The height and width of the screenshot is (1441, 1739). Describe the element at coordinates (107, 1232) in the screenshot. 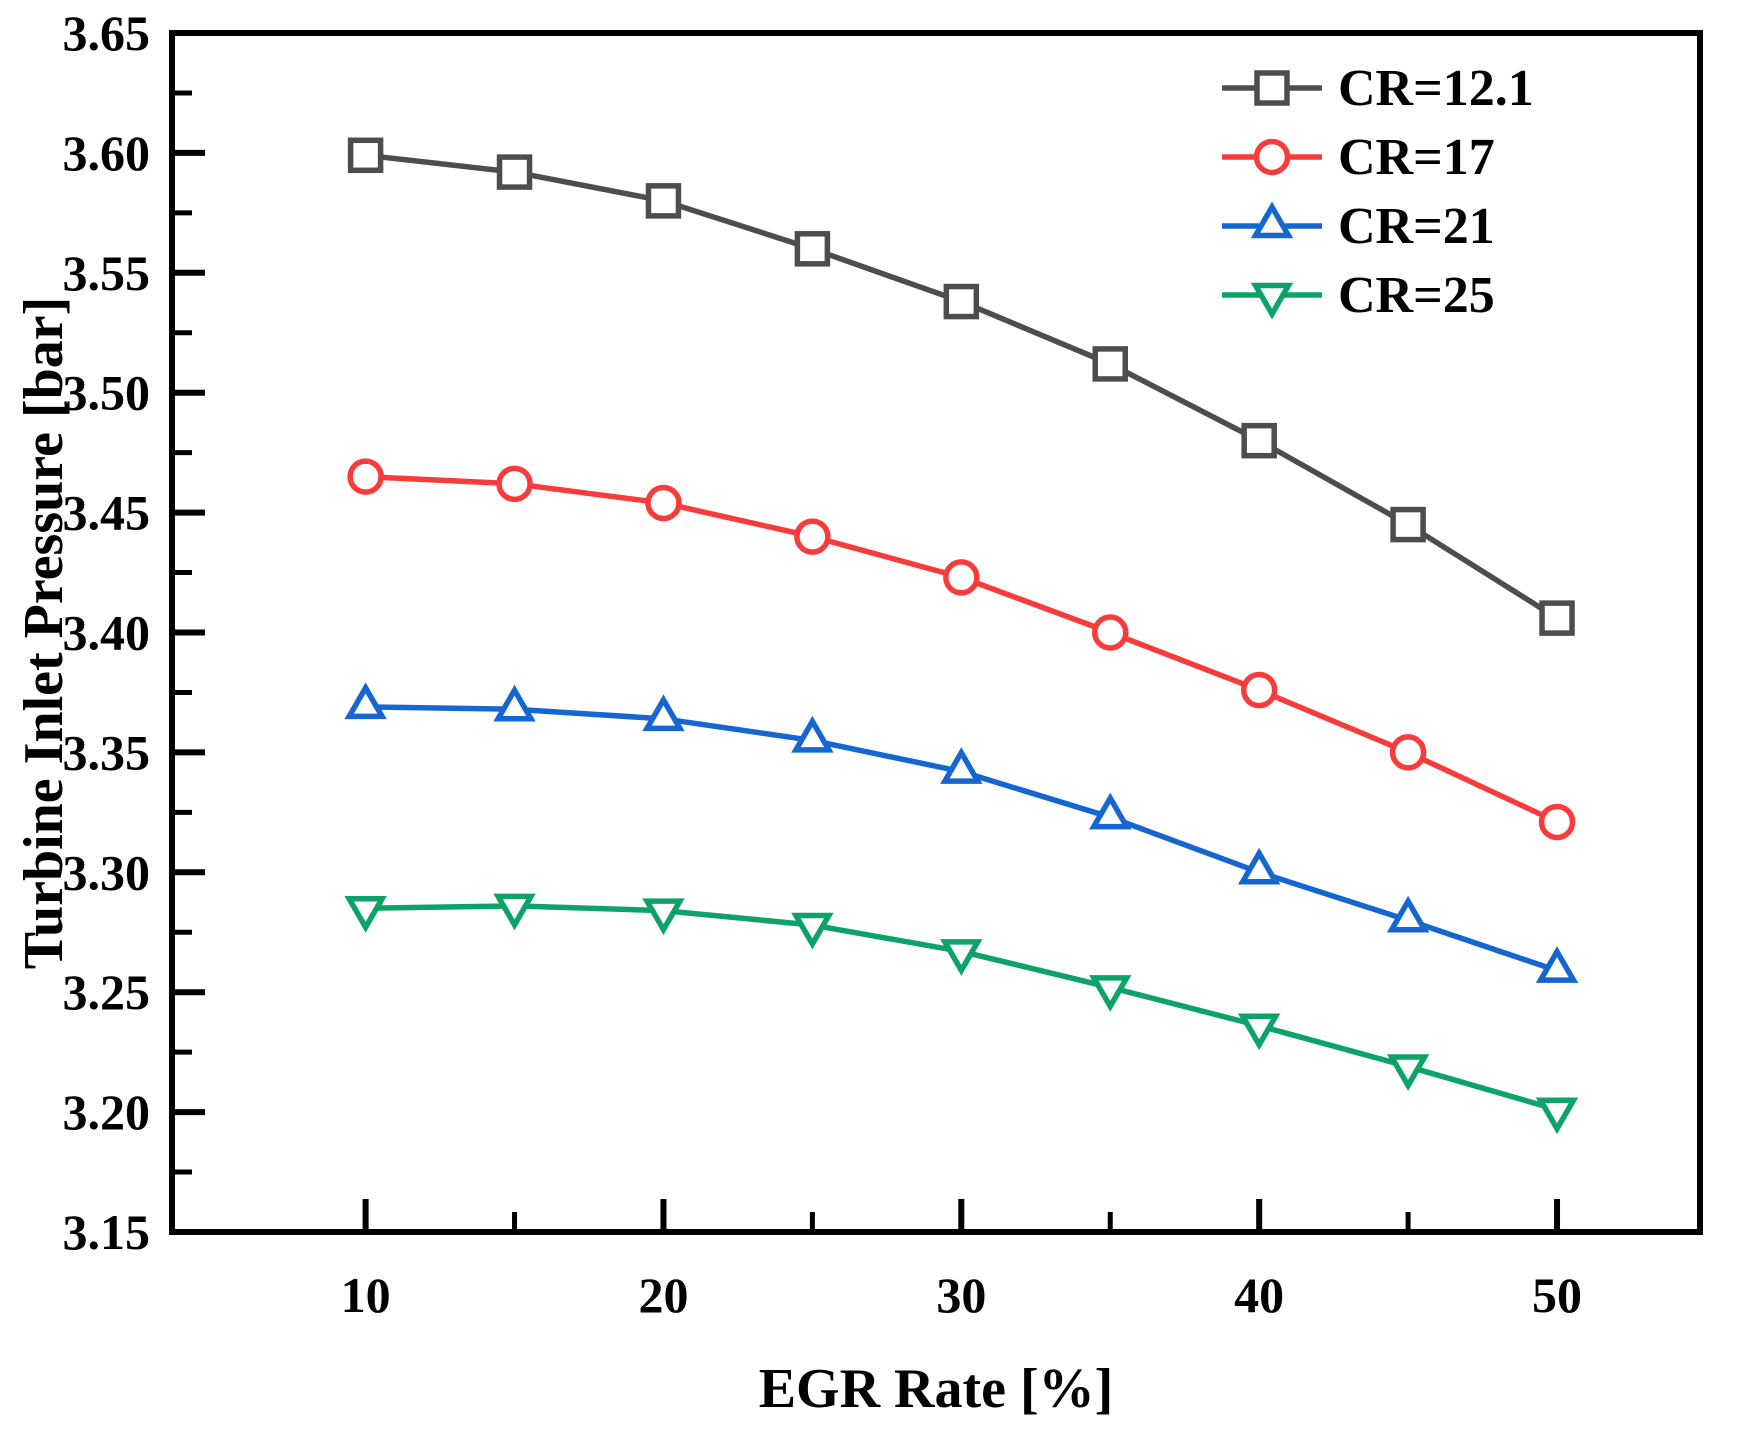

I see `y-tick-label: 3.15` at that location.